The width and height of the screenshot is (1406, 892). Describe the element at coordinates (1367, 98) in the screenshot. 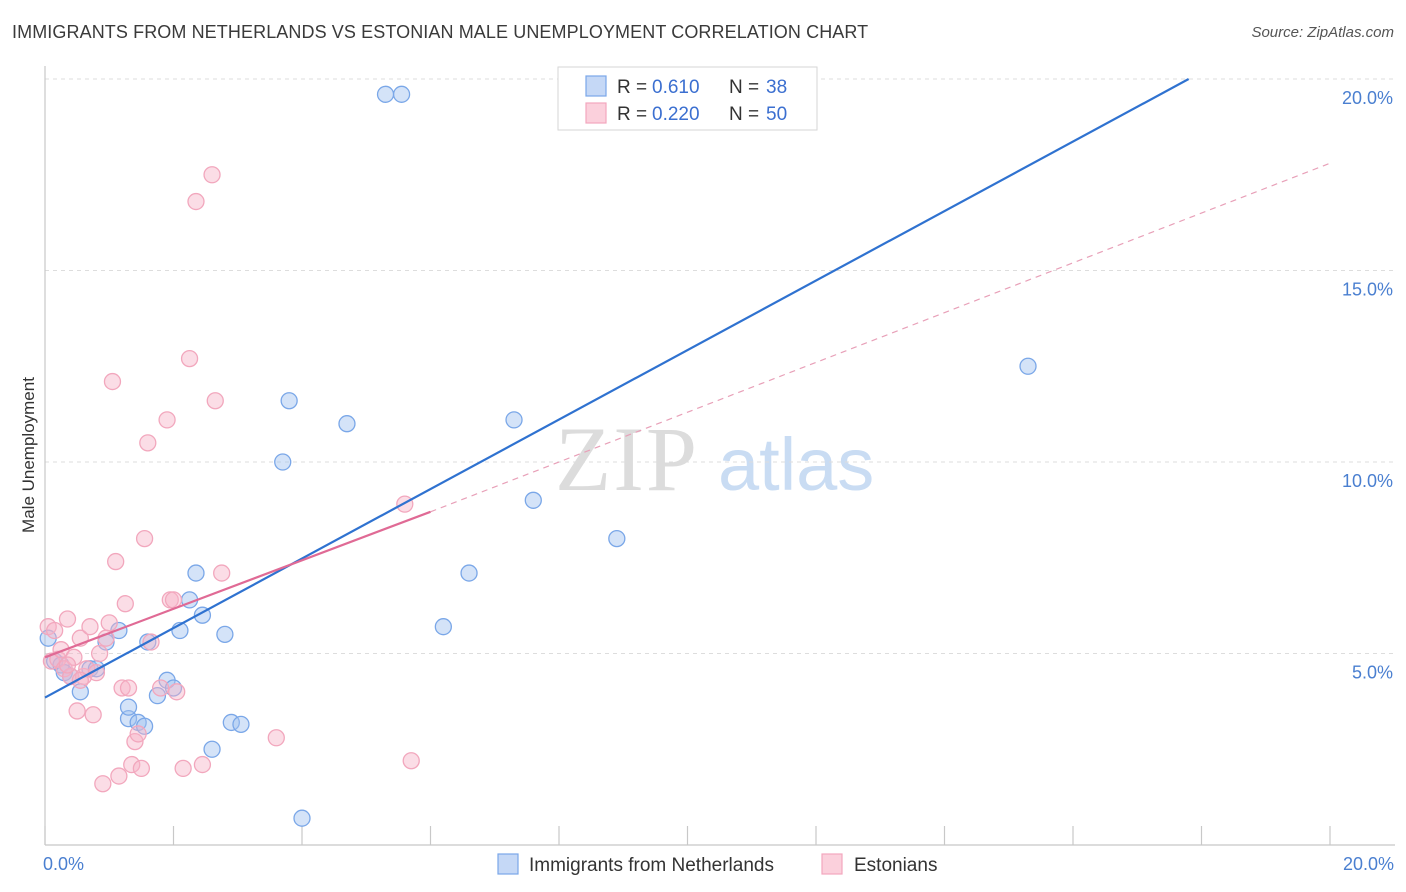

I see `y-tick-label: 20.0%` at that location.